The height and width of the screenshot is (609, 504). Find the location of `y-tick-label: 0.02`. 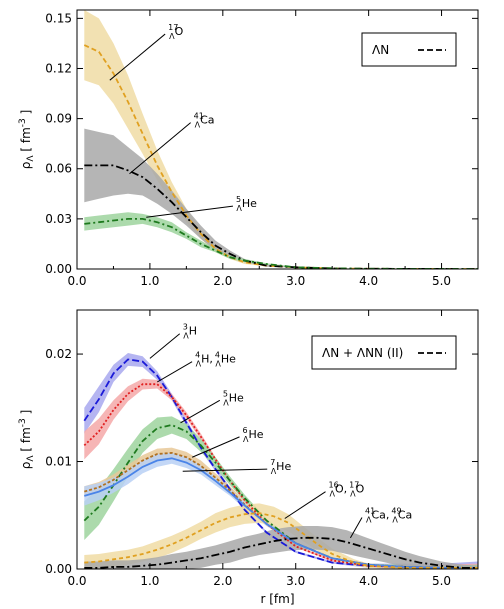

y-tick-label: 0.02 is located at coordinates (58, 354).